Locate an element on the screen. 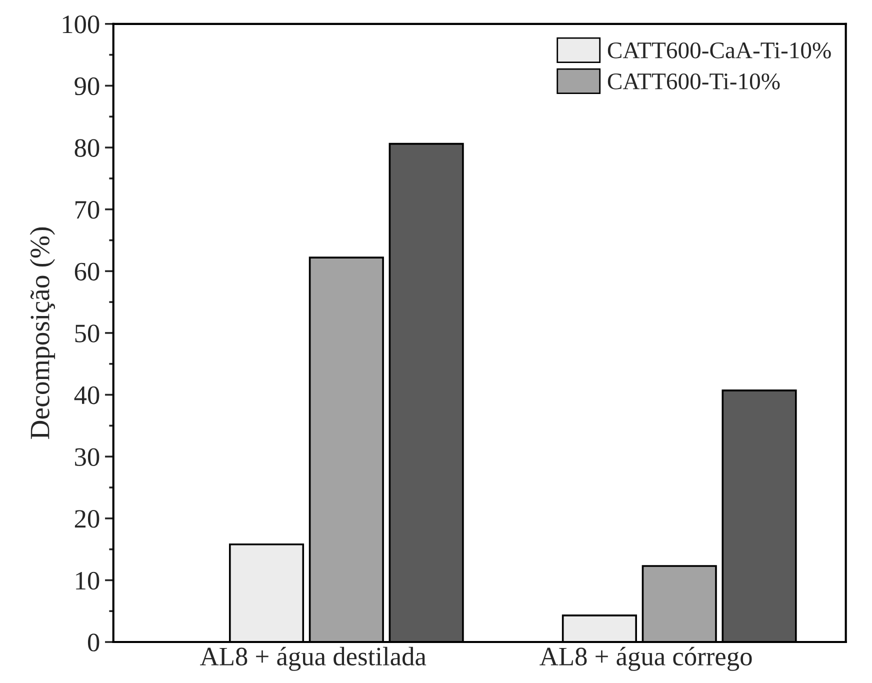 Image resolution: width=872 pixels, height=683 pixels. y-tick-label: 80 is located at coordinates (87, 148).